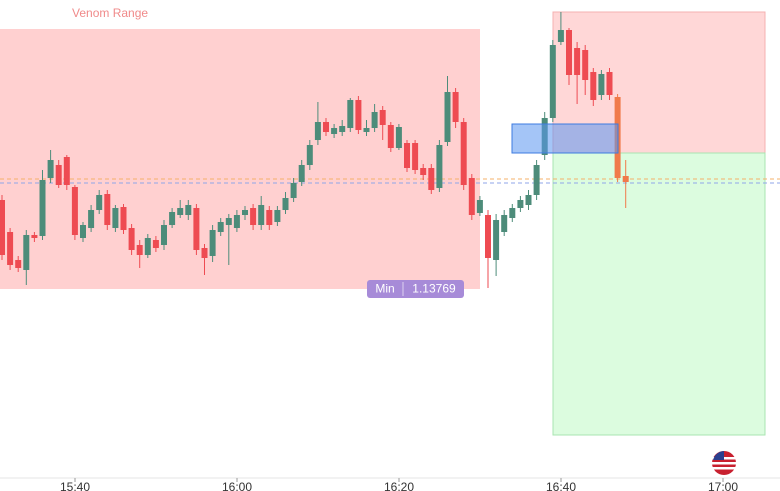  I want to click on min-label-bg, so click(415, 289).